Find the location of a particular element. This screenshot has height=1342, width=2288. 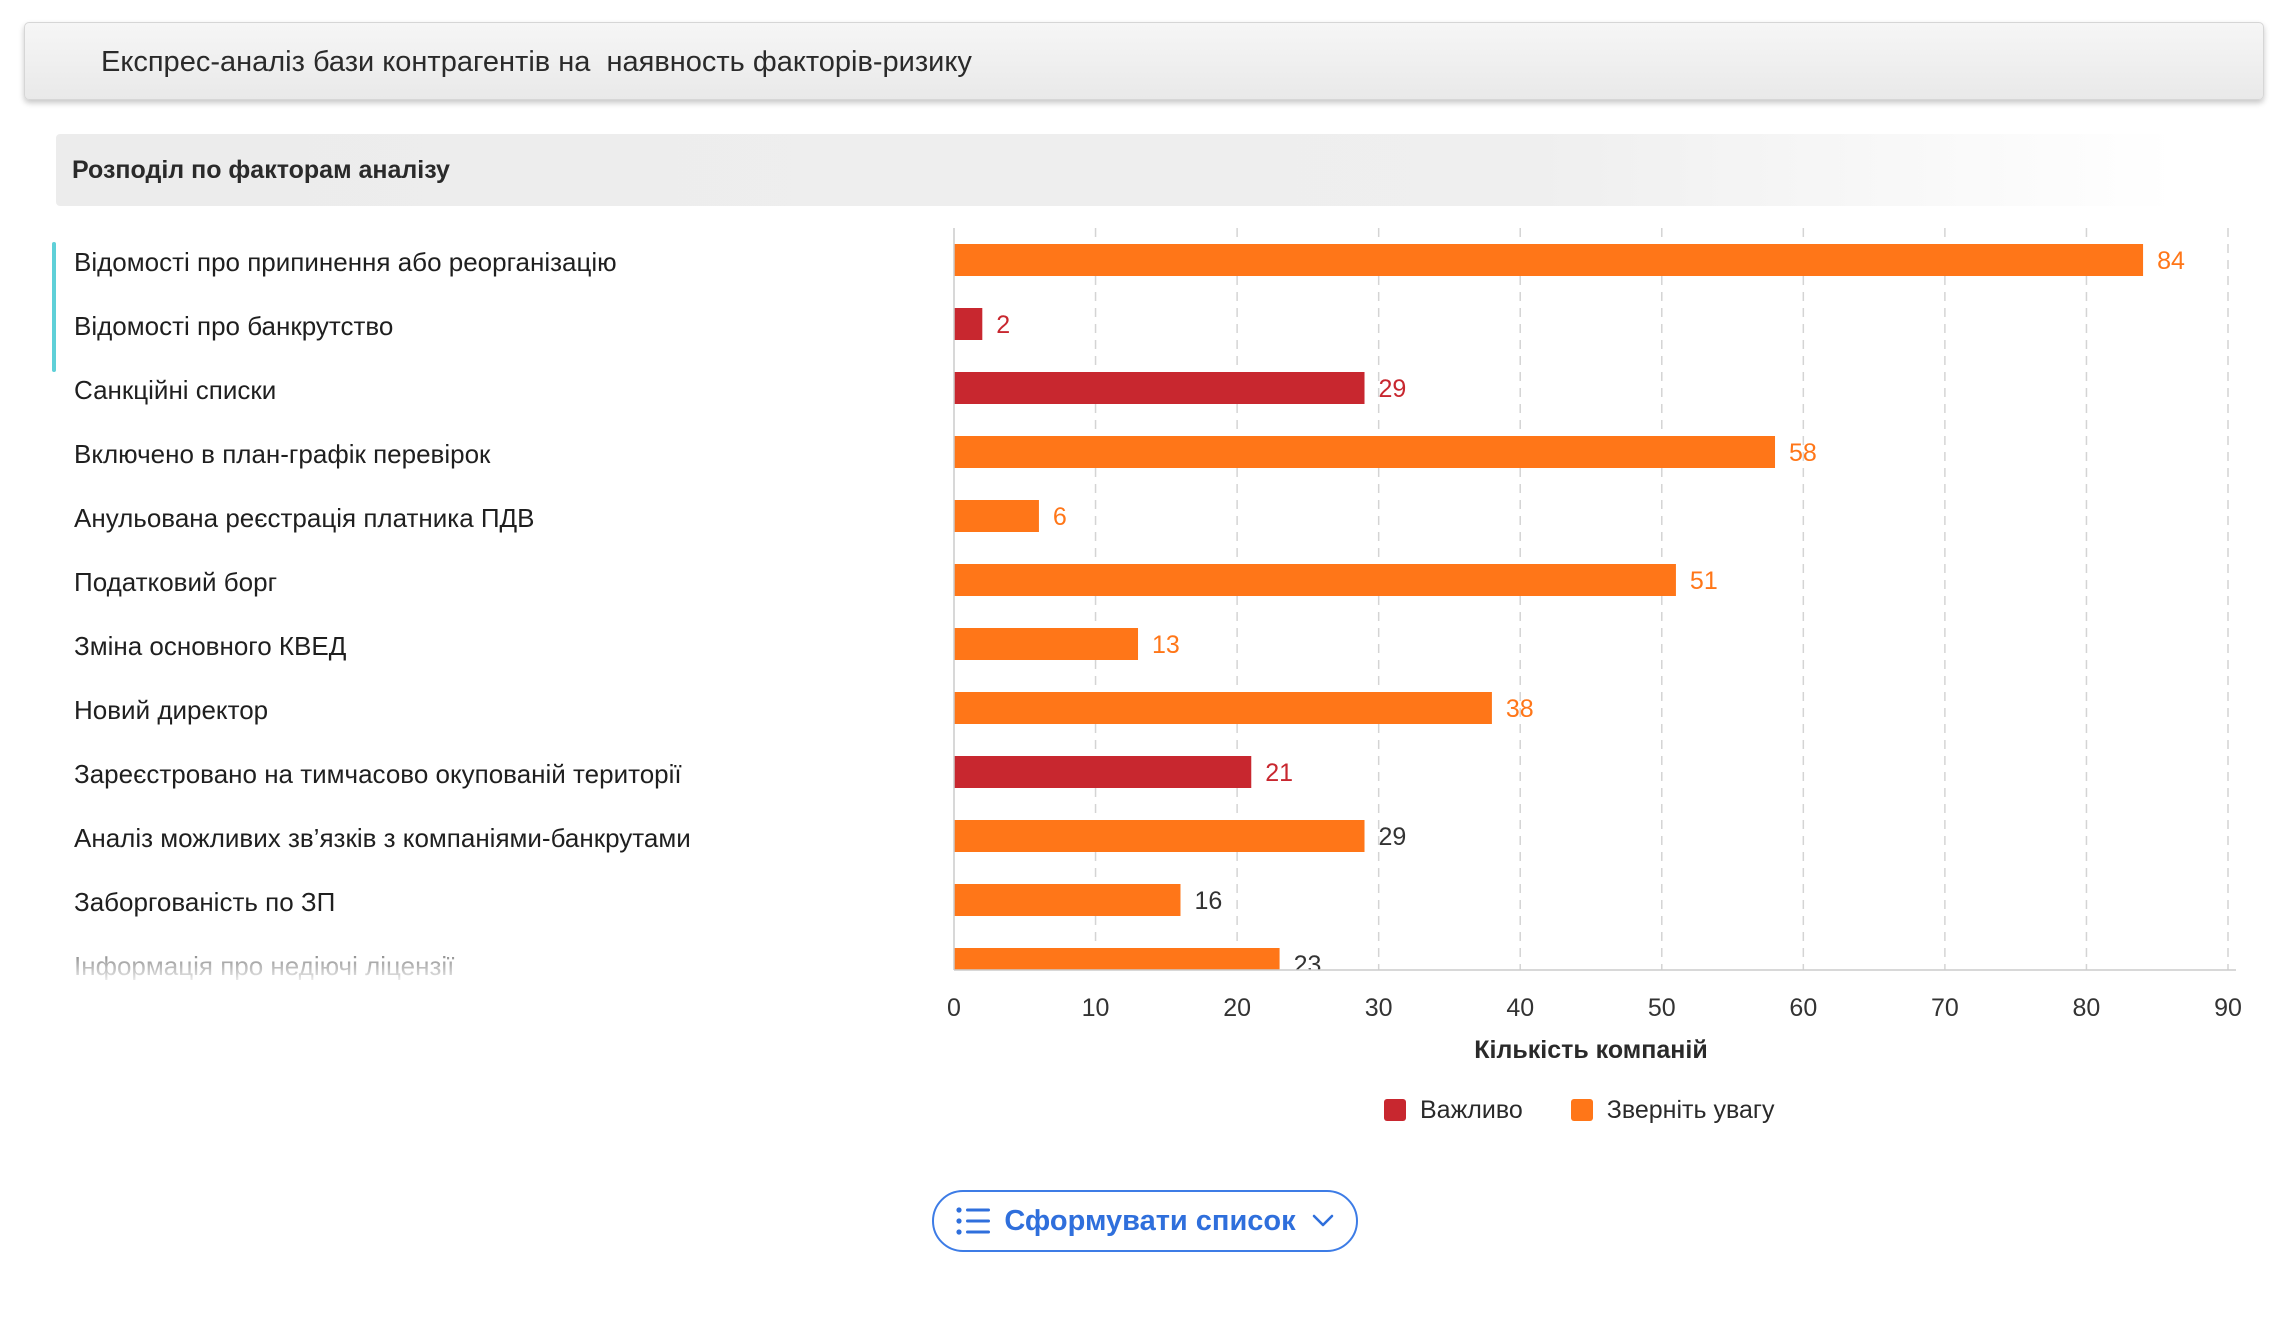

chevron-down-icon is located at coordinates (1323, 1221).